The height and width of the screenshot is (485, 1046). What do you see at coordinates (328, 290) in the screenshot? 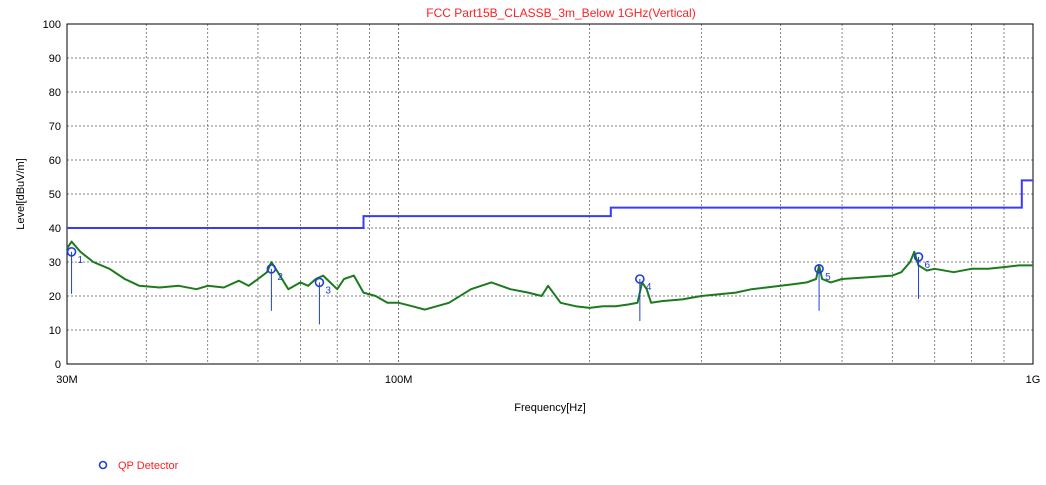
I see `marker-3-label: 3` at bounding box center [328, 290].